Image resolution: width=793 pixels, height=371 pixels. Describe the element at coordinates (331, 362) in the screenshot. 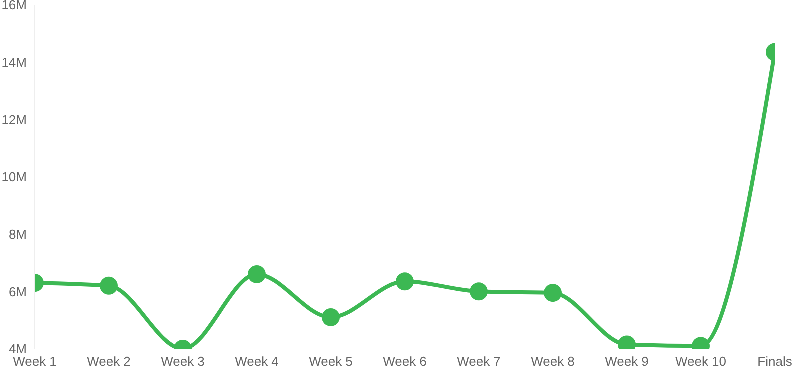

I see `x-tick-label: Week 5` at that location.